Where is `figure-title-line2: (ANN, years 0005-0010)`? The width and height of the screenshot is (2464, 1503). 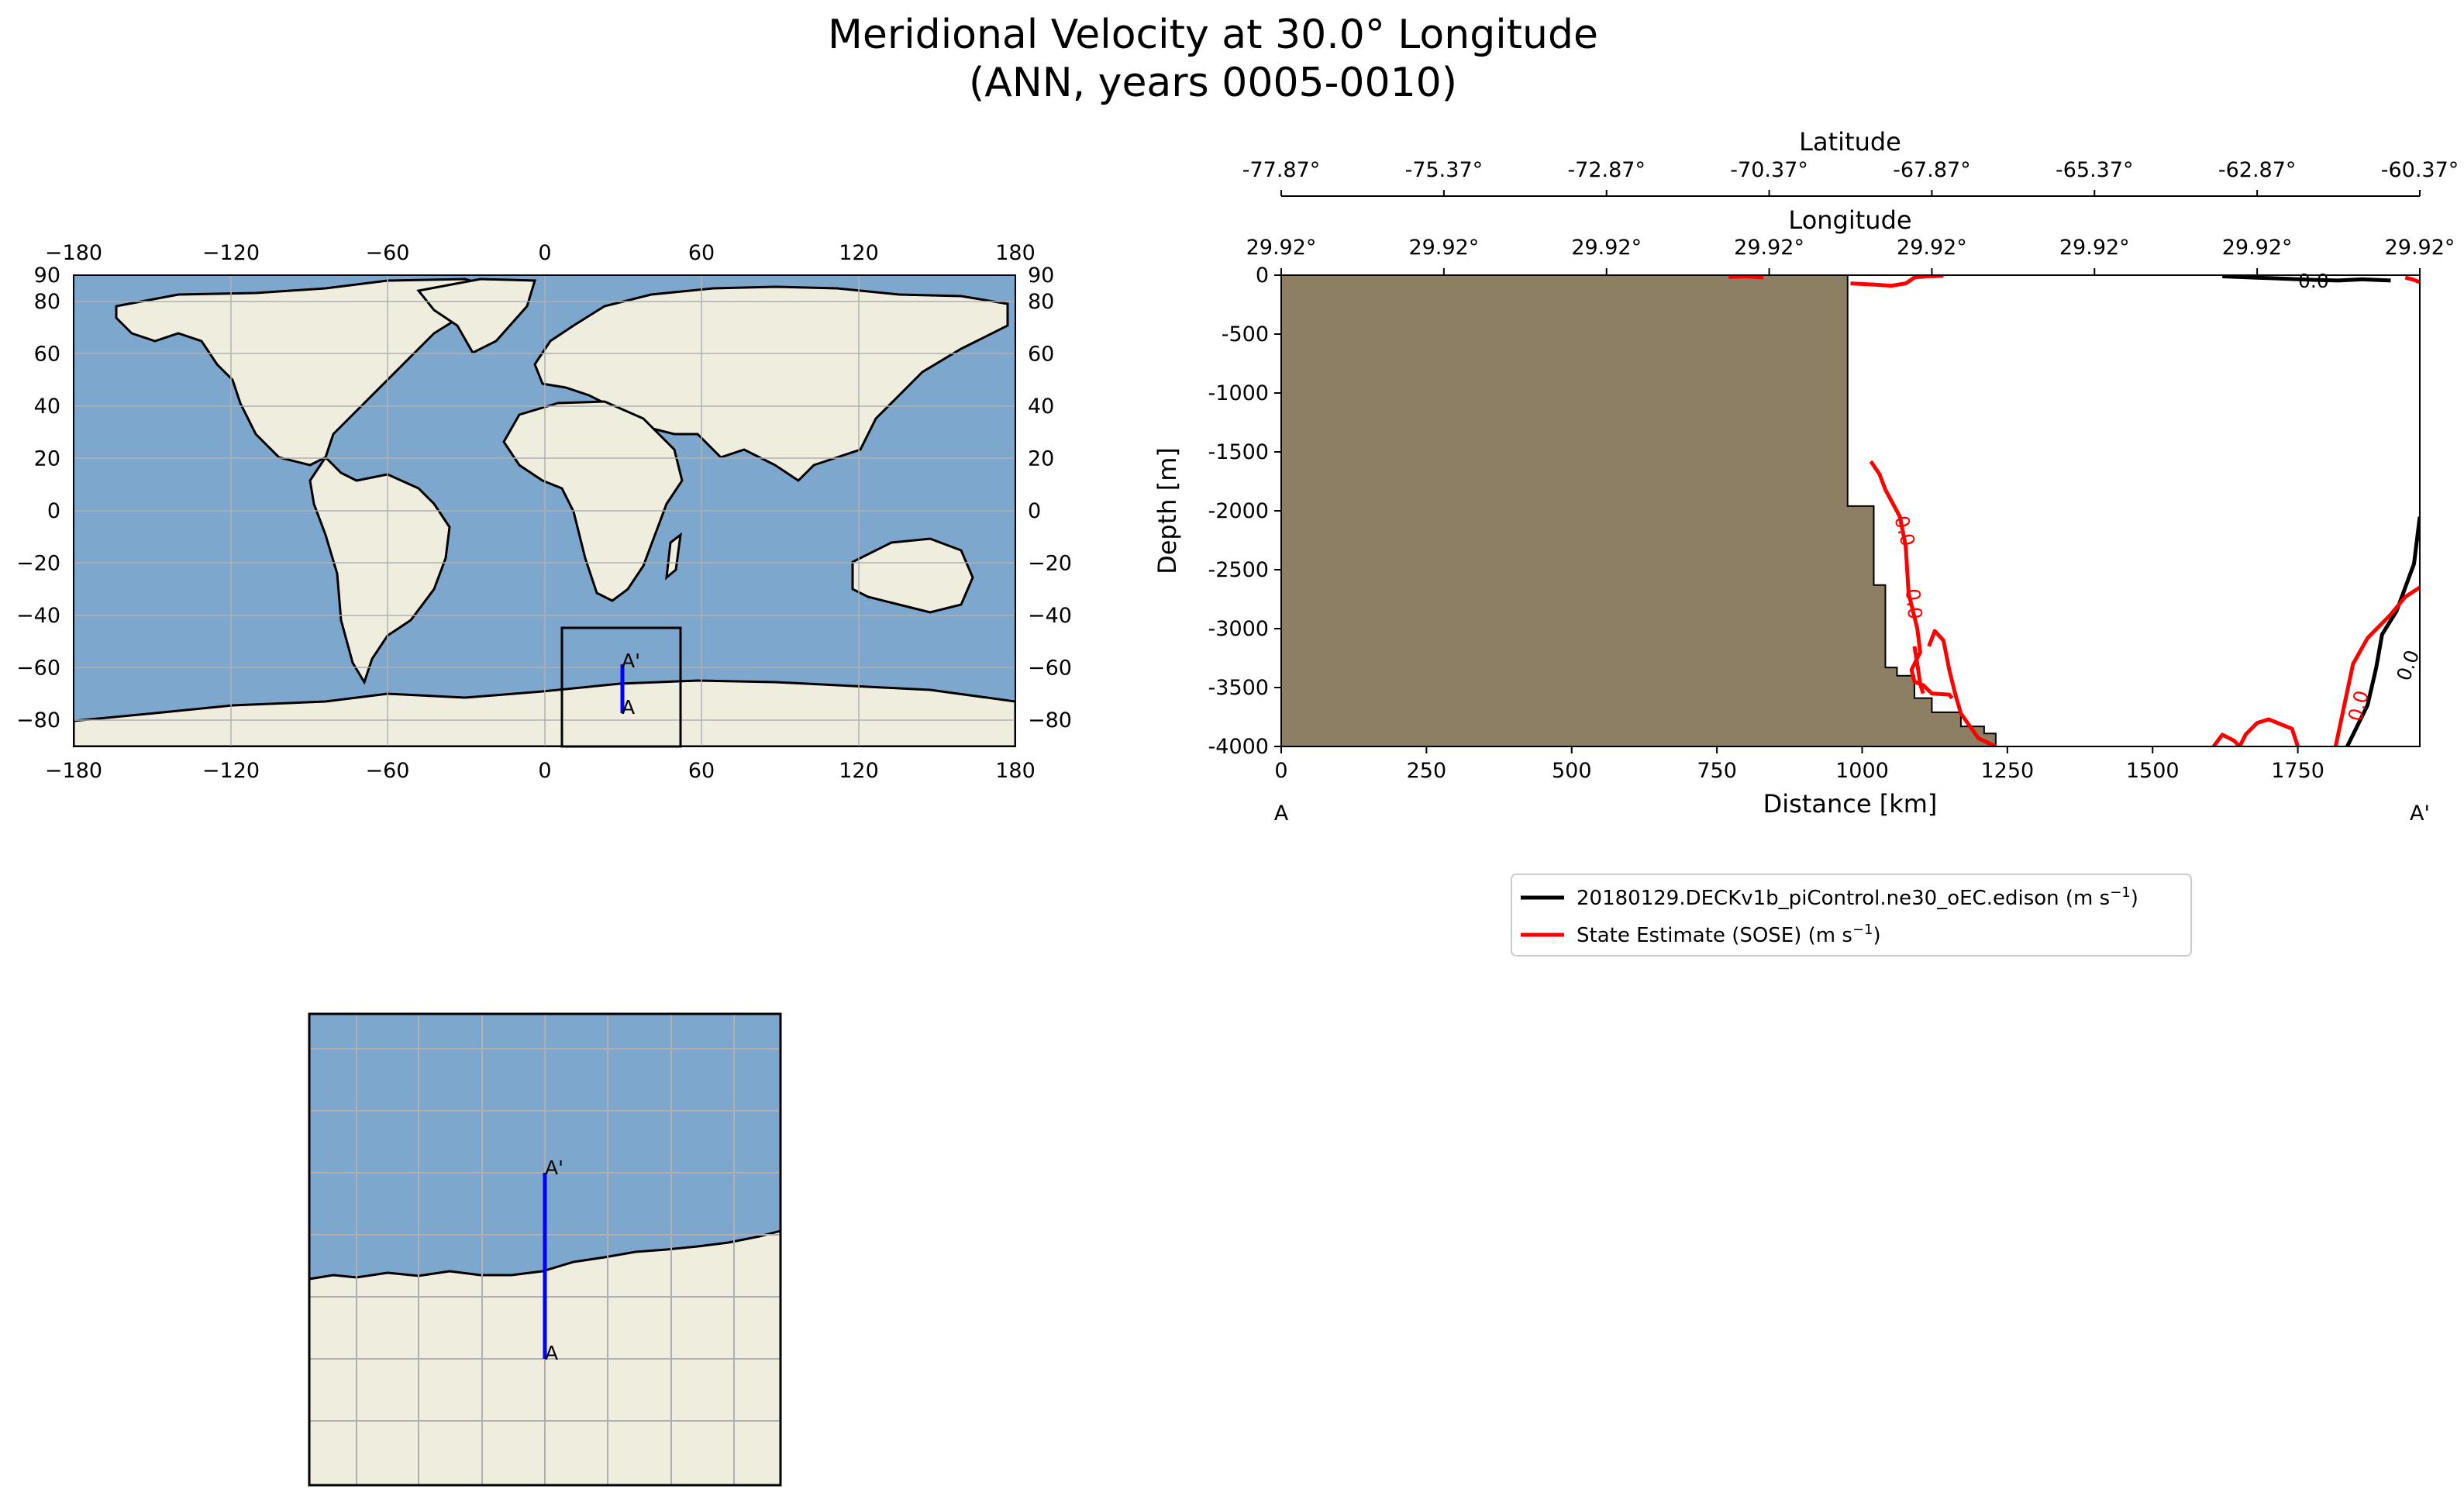 figure-title-line2: (ANN, years 0005-0010) is located at coordinates (1213, 83).